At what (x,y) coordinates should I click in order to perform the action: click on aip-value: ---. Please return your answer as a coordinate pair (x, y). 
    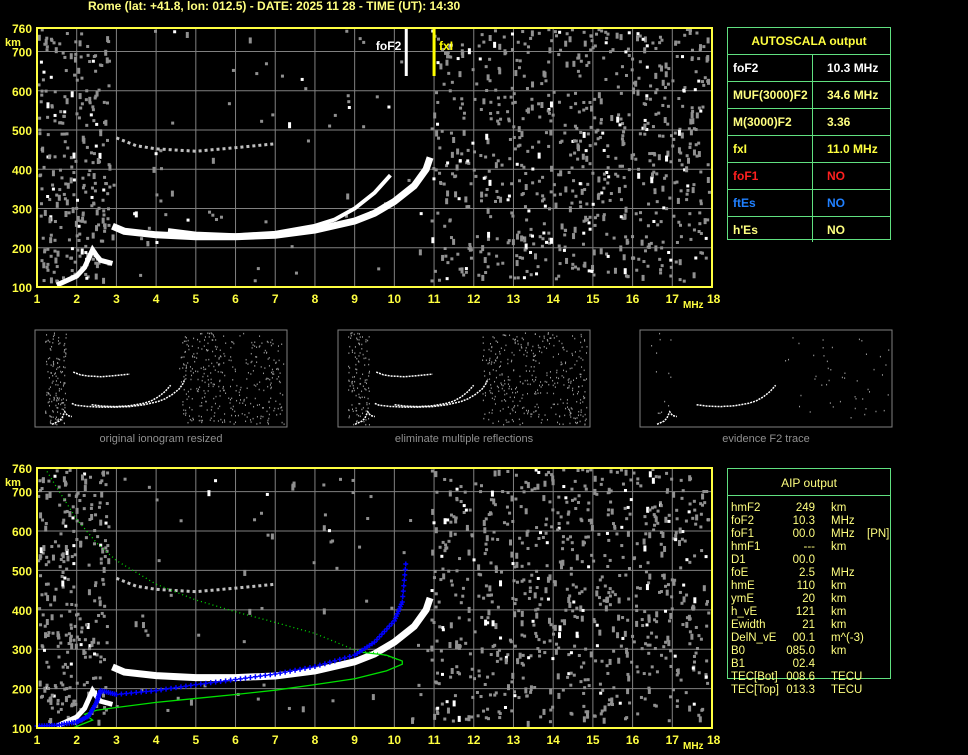
    Looking at the image, I should click on (809, 547).